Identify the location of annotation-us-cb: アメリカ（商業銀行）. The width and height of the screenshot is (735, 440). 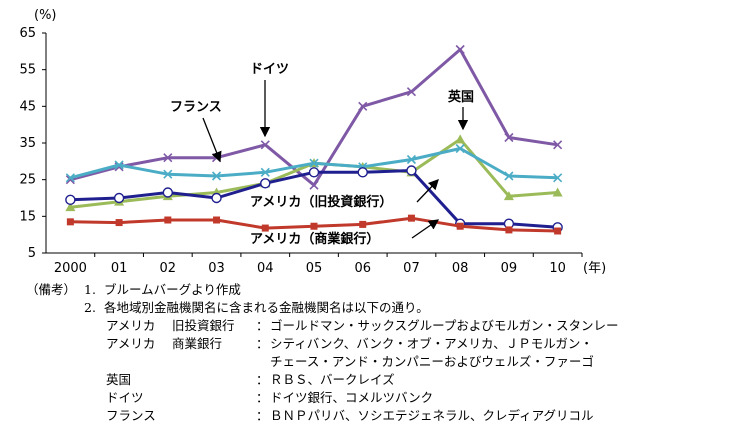
(314, 239).